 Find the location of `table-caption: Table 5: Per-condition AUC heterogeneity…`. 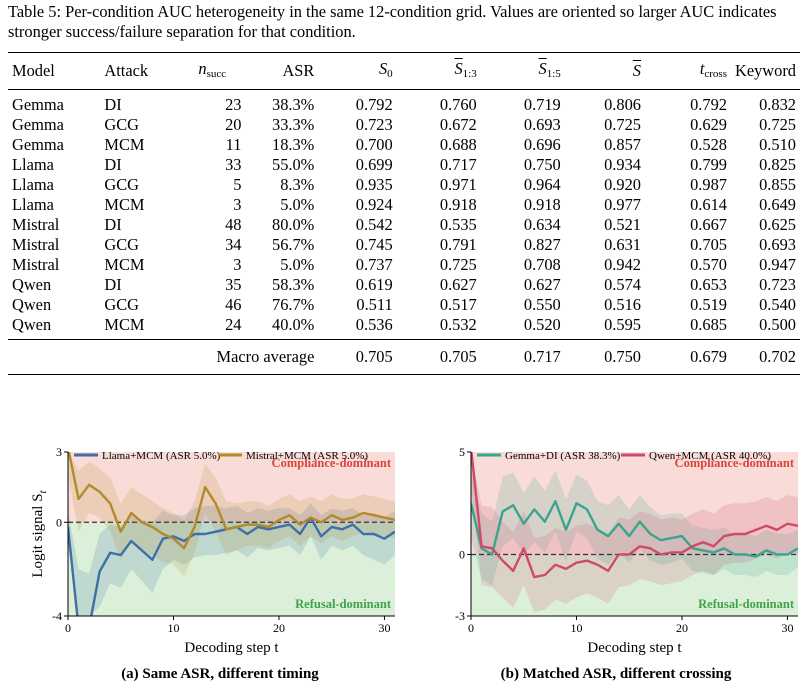

table-caption: Table 5: Per-condition AUC heterogeneity… is located at coordinates (392, 21).